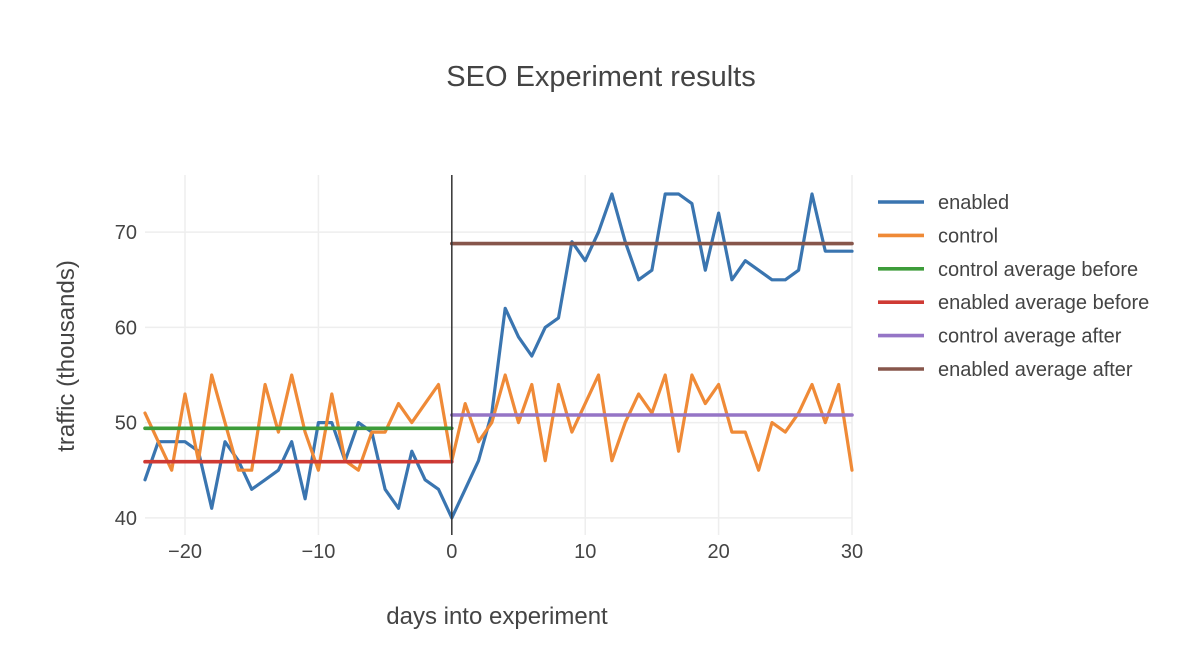  What do you see at coordinates (1030, 337) in the screenshot?
I see `legend-label: control average after` at bounding box center [1030, 337].